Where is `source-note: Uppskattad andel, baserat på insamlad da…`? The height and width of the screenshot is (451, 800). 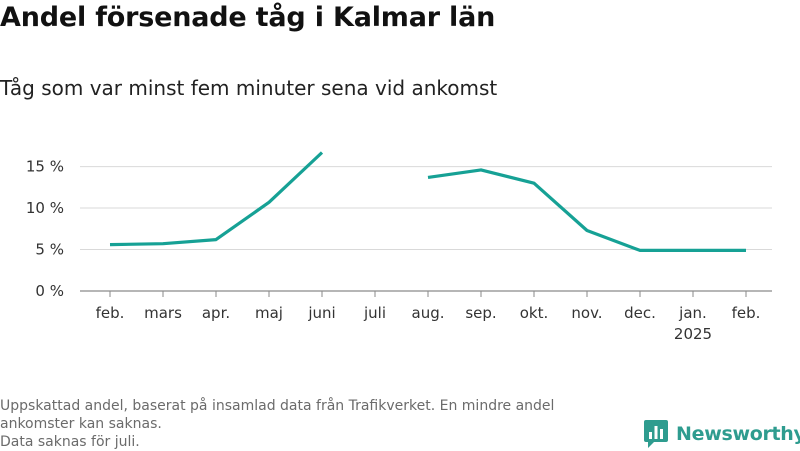 source-note: Uppskattad andel, baserat på insamlad da… is located at coordinates (277, 415).